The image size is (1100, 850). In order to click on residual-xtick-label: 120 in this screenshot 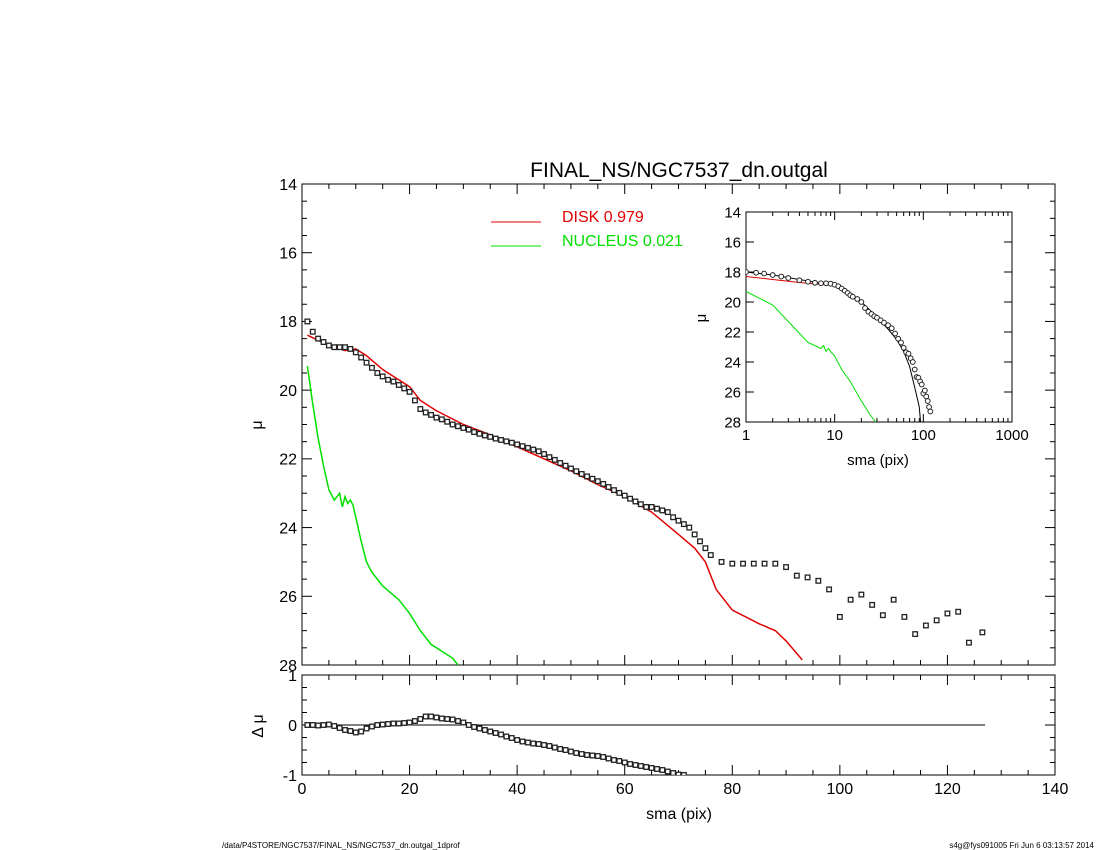, I will do `click(947, 789)`.